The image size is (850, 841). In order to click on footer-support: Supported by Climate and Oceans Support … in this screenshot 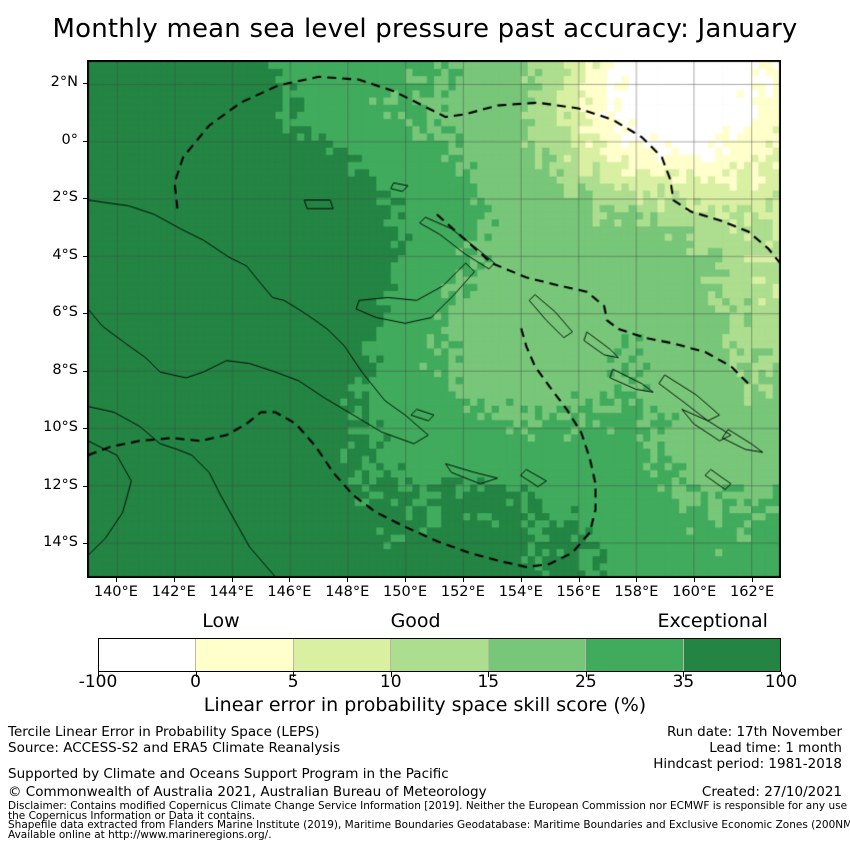, I will do `click(228, 774)`.